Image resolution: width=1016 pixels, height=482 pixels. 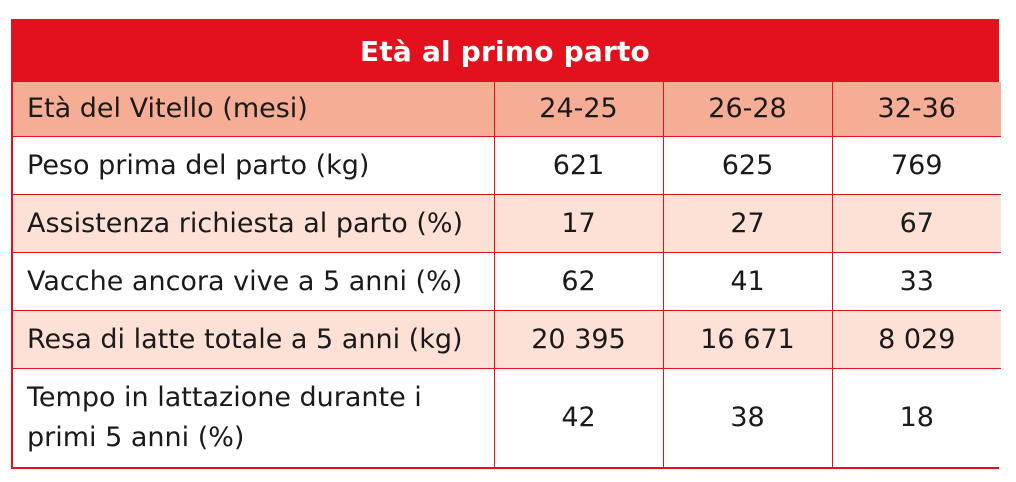 What do you see at coordinates (578, 417) in the screenshot?
I see `value-cell: 42` at bounding box center [578, 417].